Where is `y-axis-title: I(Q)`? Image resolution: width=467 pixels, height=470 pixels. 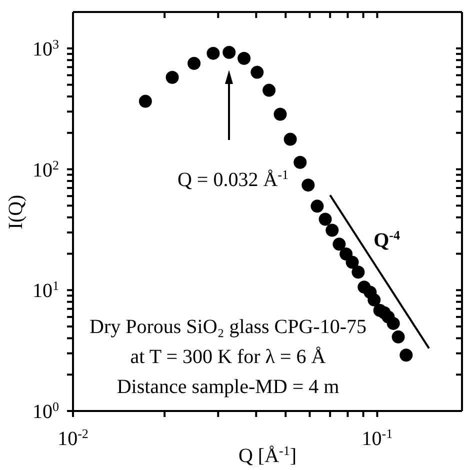
y-axis-title: I(Q) is located at coordinates (16, 212).